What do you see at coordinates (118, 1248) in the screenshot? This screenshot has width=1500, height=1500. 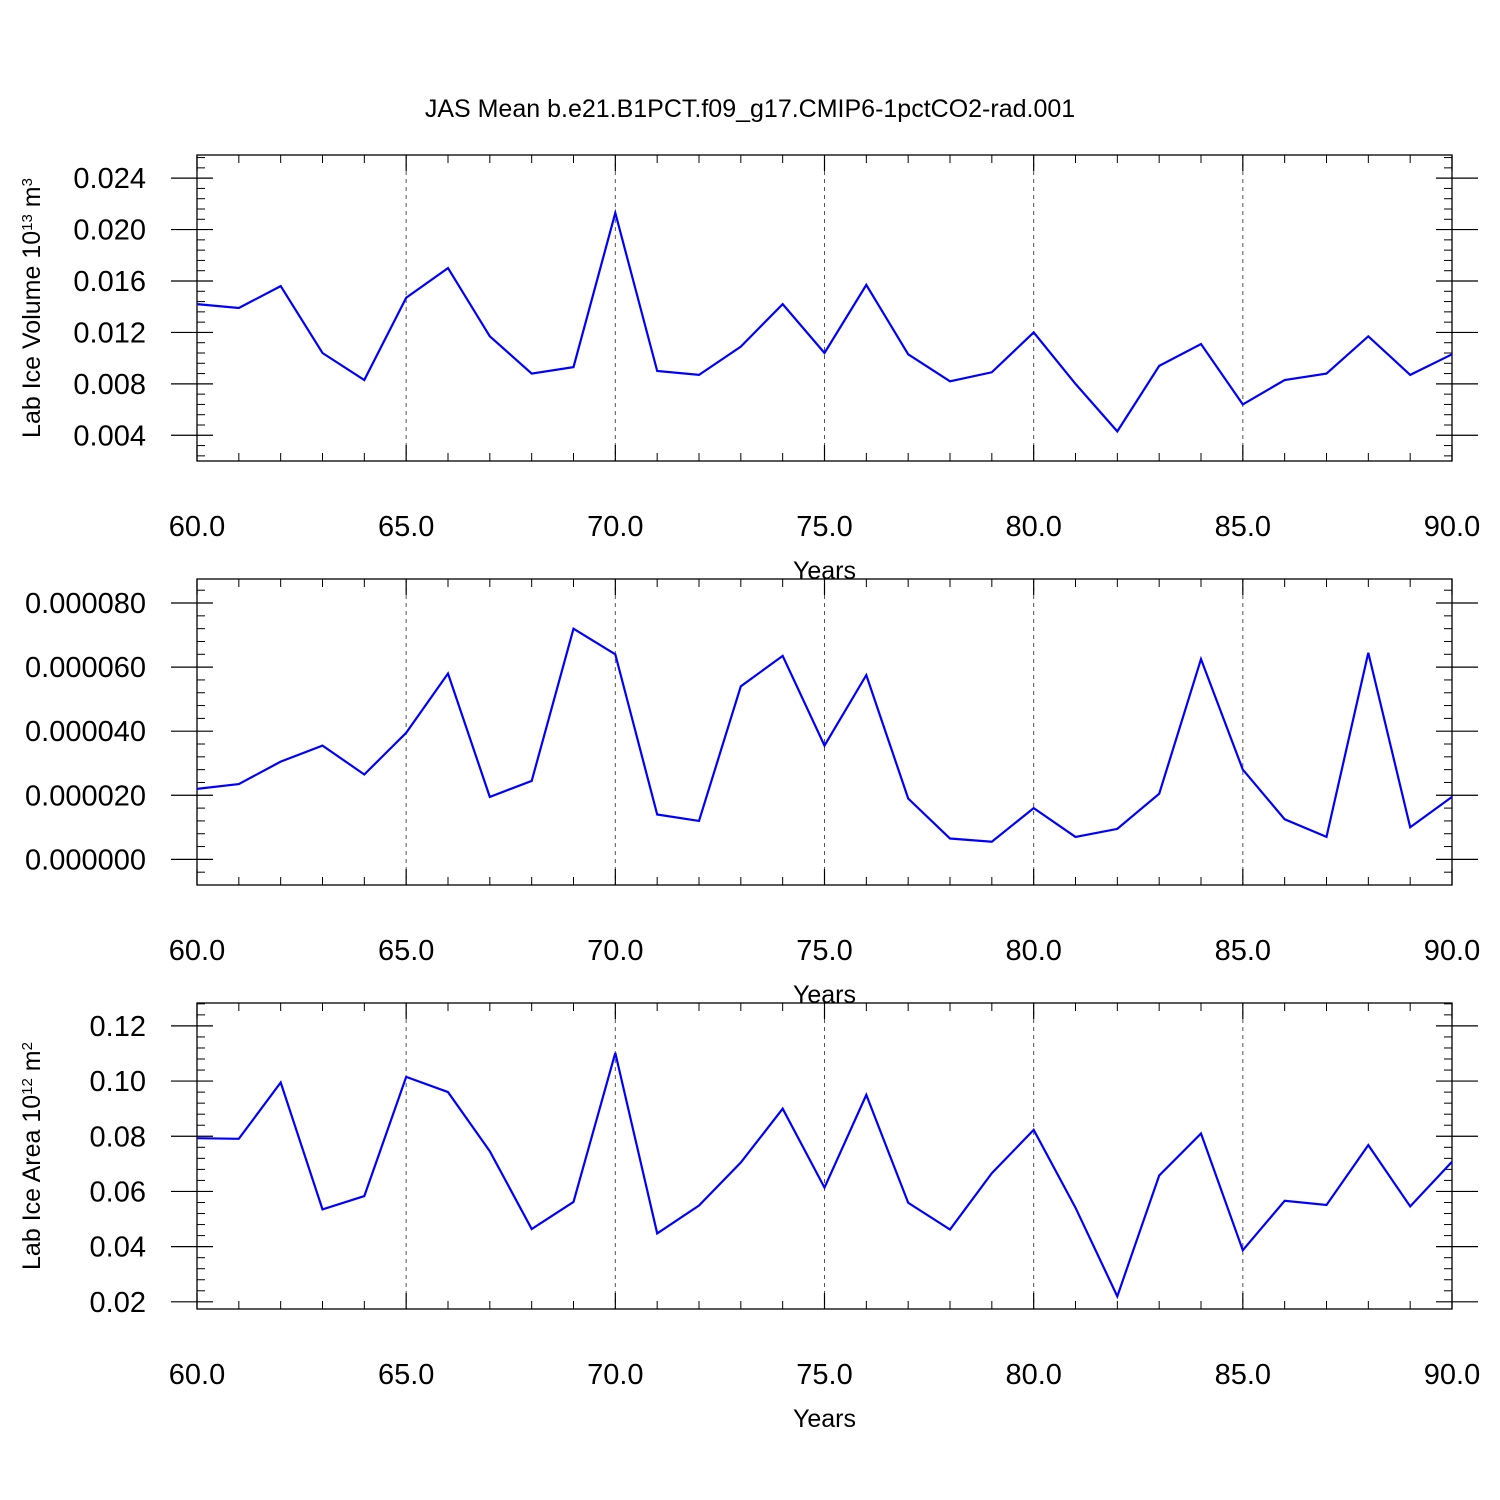 I see `y-tick-label: 0.04` at bounding box center [118, 1248].